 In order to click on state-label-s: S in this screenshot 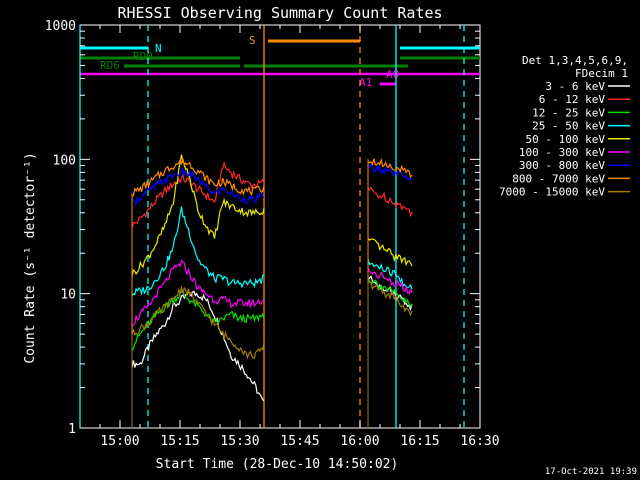, I will do `click(252, 40)`.